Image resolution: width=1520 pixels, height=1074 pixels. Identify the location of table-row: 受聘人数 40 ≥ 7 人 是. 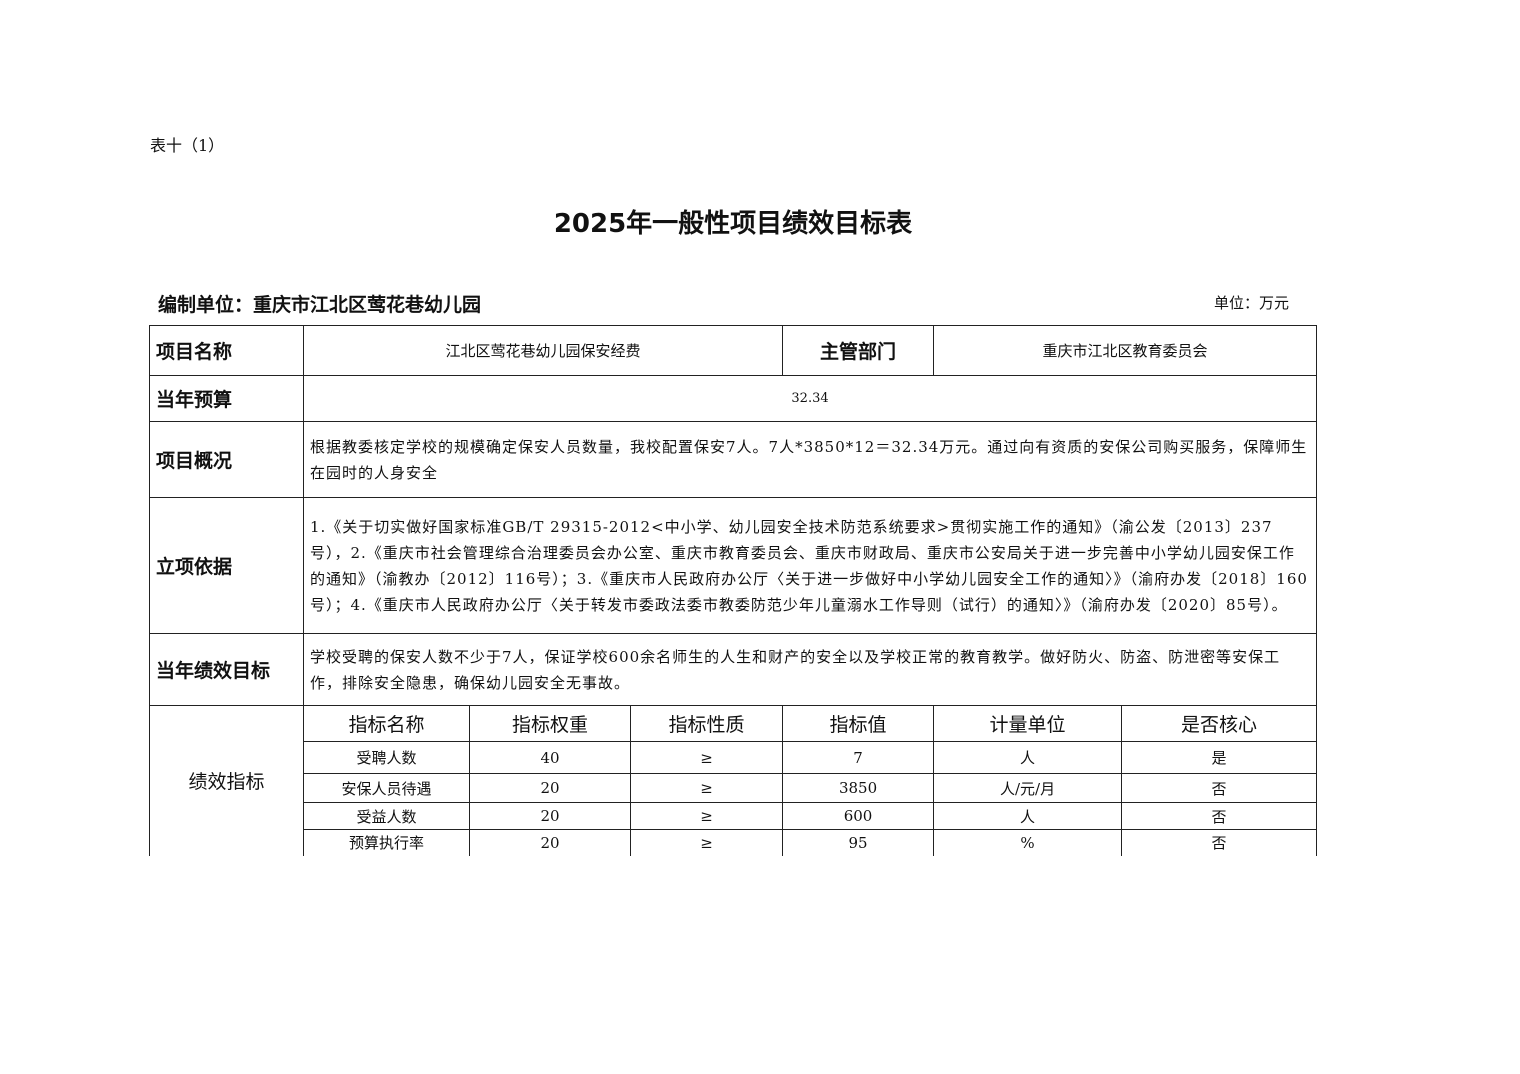
(734, 757).